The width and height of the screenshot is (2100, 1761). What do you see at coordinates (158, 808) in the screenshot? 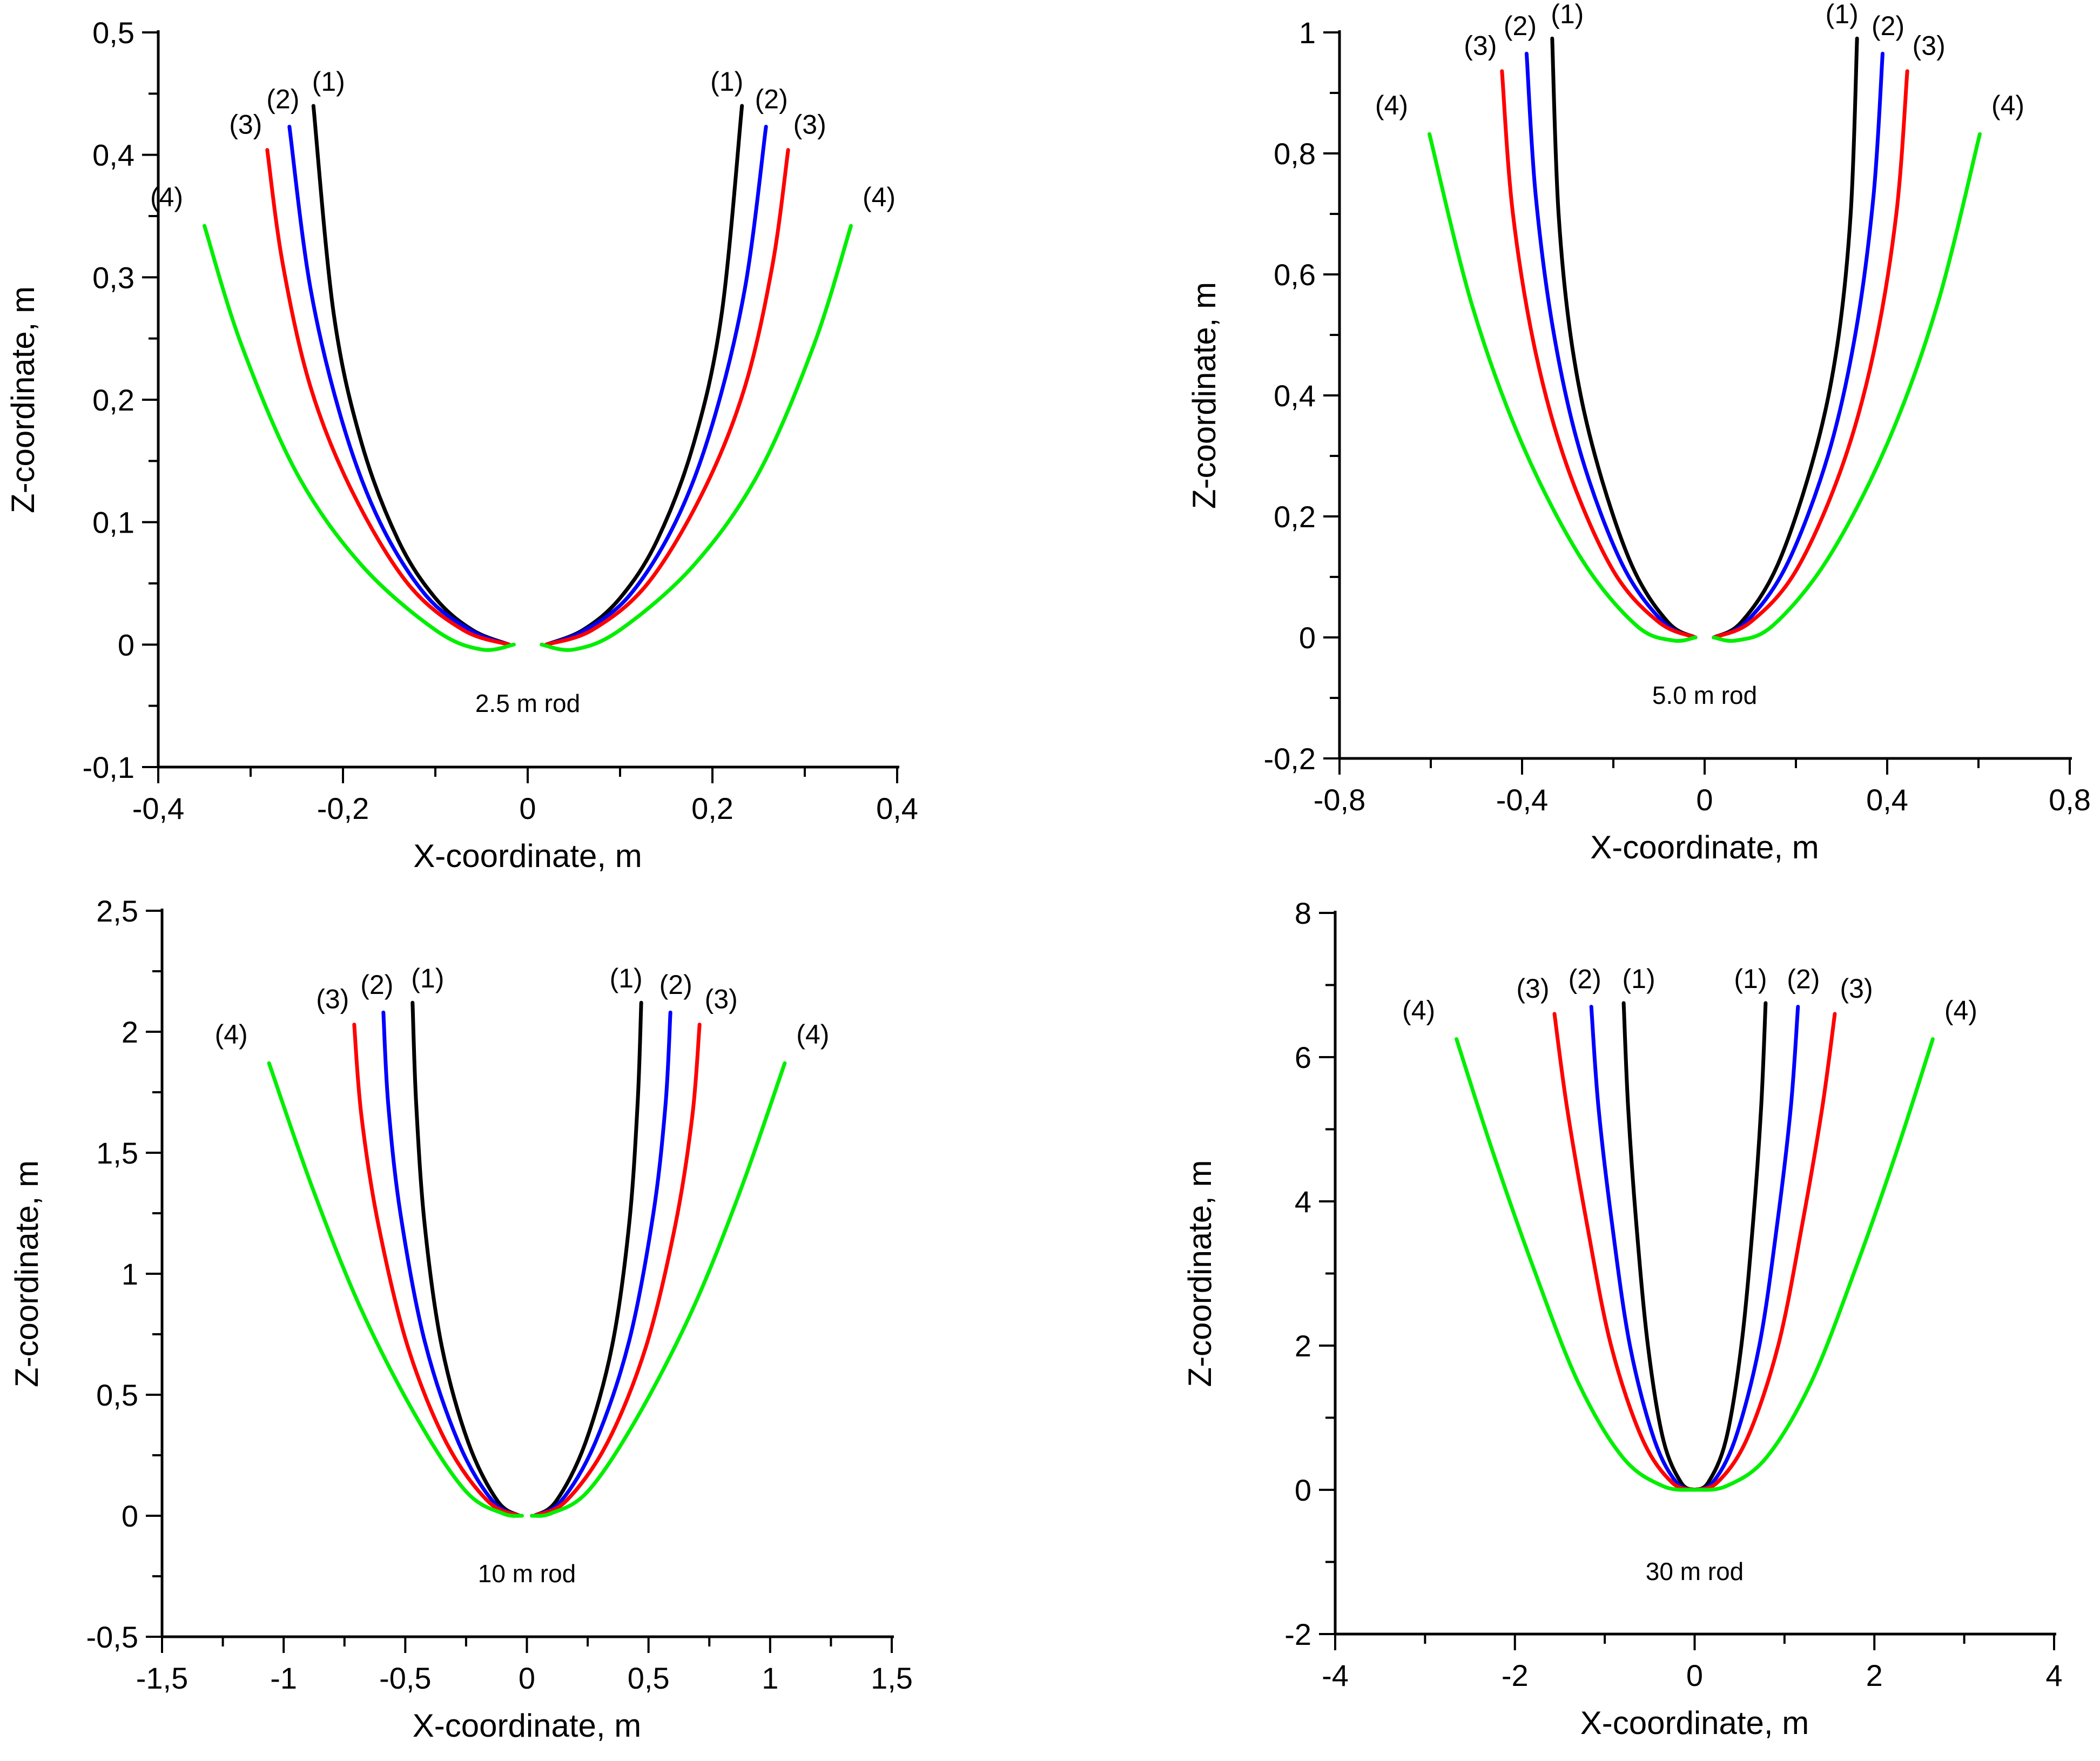
I see `x-tick-label: -0,4` at bounding box center [158, 808].